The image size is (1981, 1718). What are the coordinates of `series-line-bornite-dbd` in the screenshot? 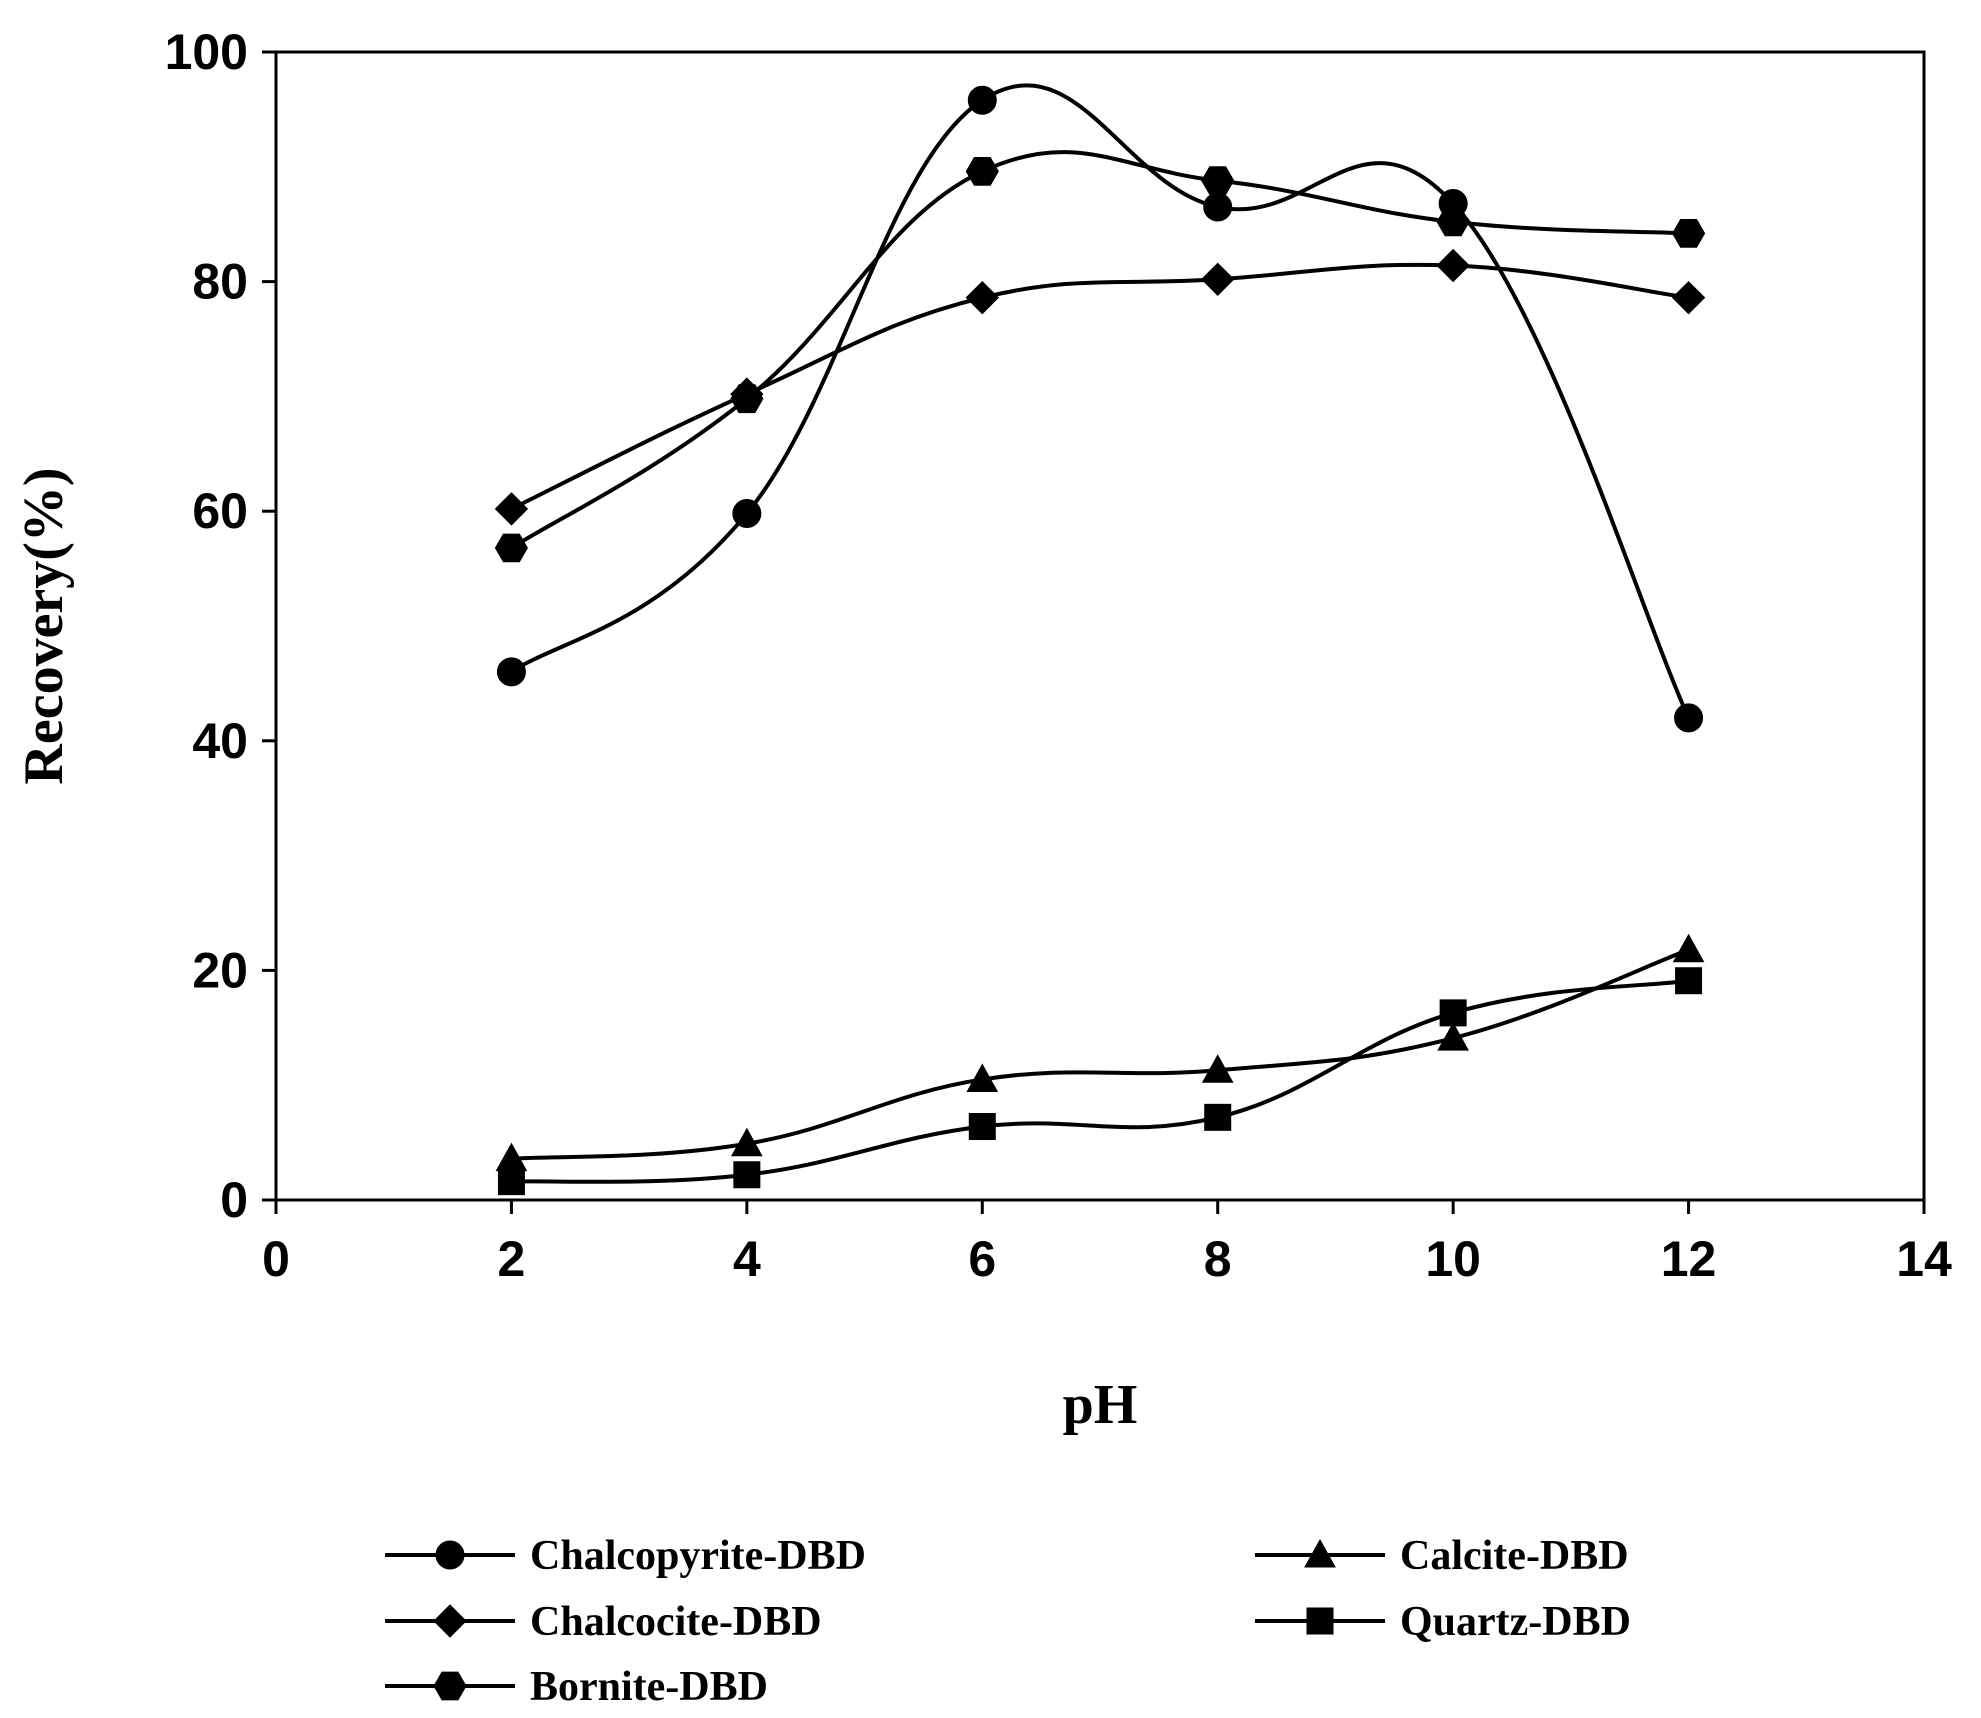 It's located at (1099, 350).